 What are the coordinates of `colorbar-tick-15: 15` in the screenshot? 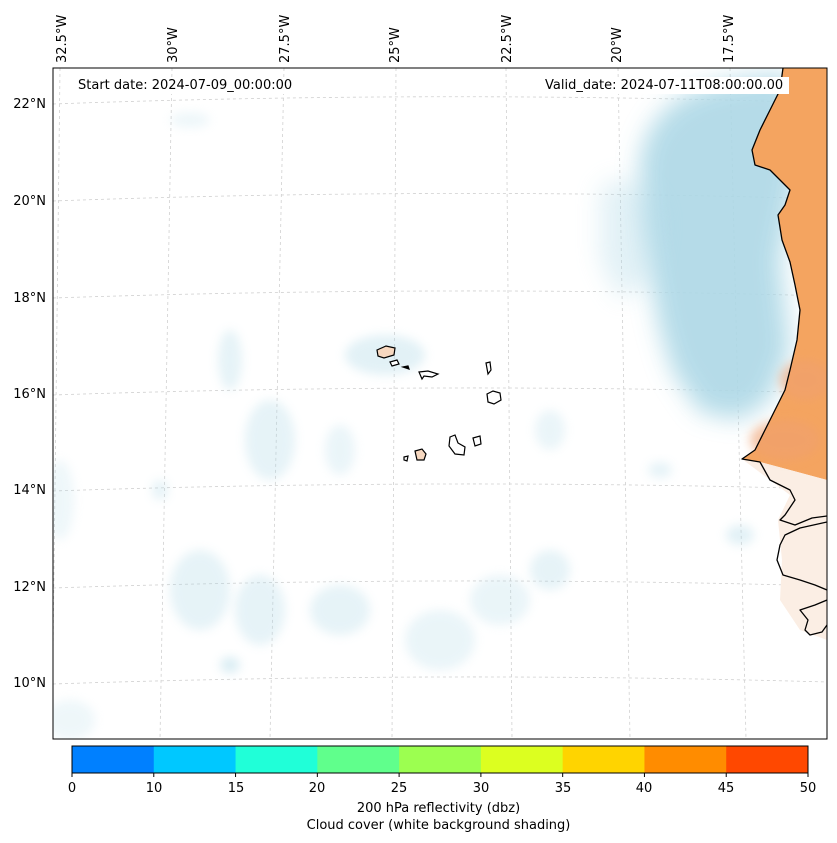 It's located at (236, 788).